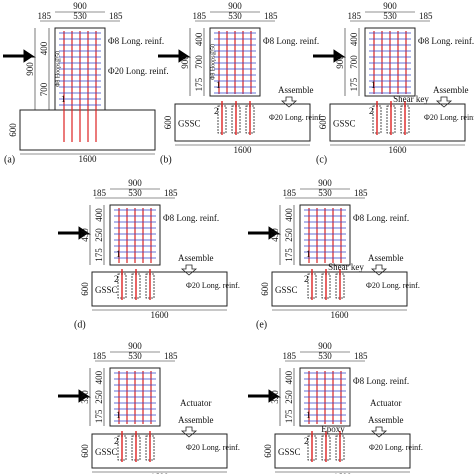 Image resolution: width=474 pixels, height=474 pixels. I want to click on panel-label: (d), so click(80, 324).